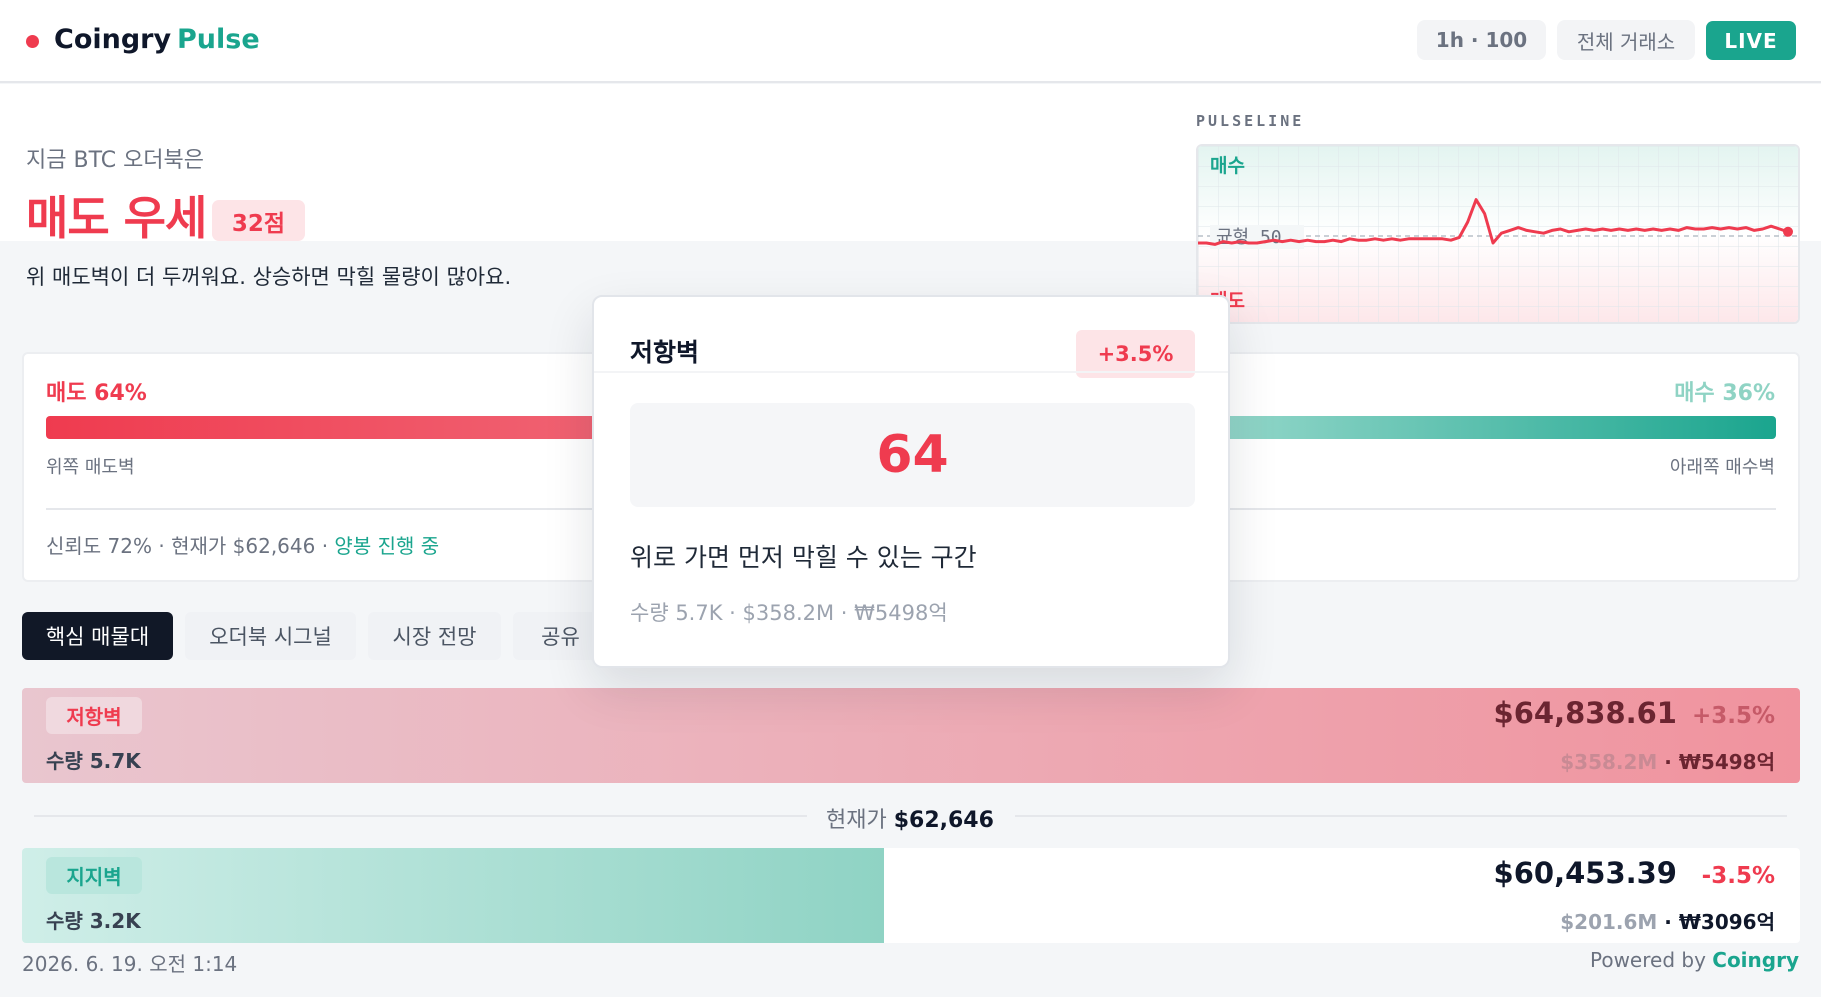  I want to click on popup-title: 저항벽, so click(665, 352).